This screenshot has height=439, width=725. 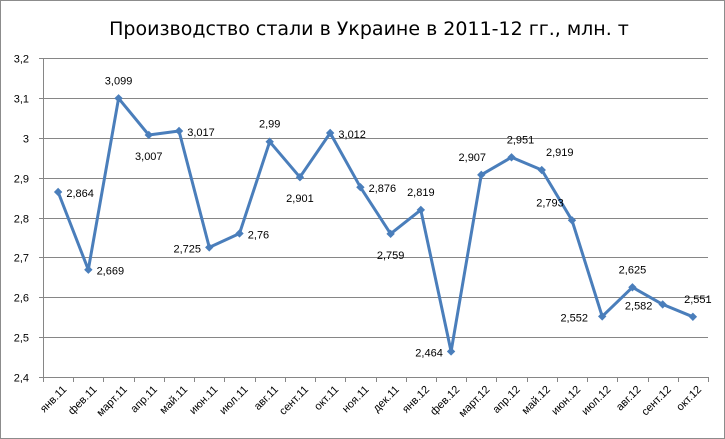 What do you see at coordinates (560, 153) in the screenshot?
I see `data-label: 2,919` at bounding box center [560, 153].